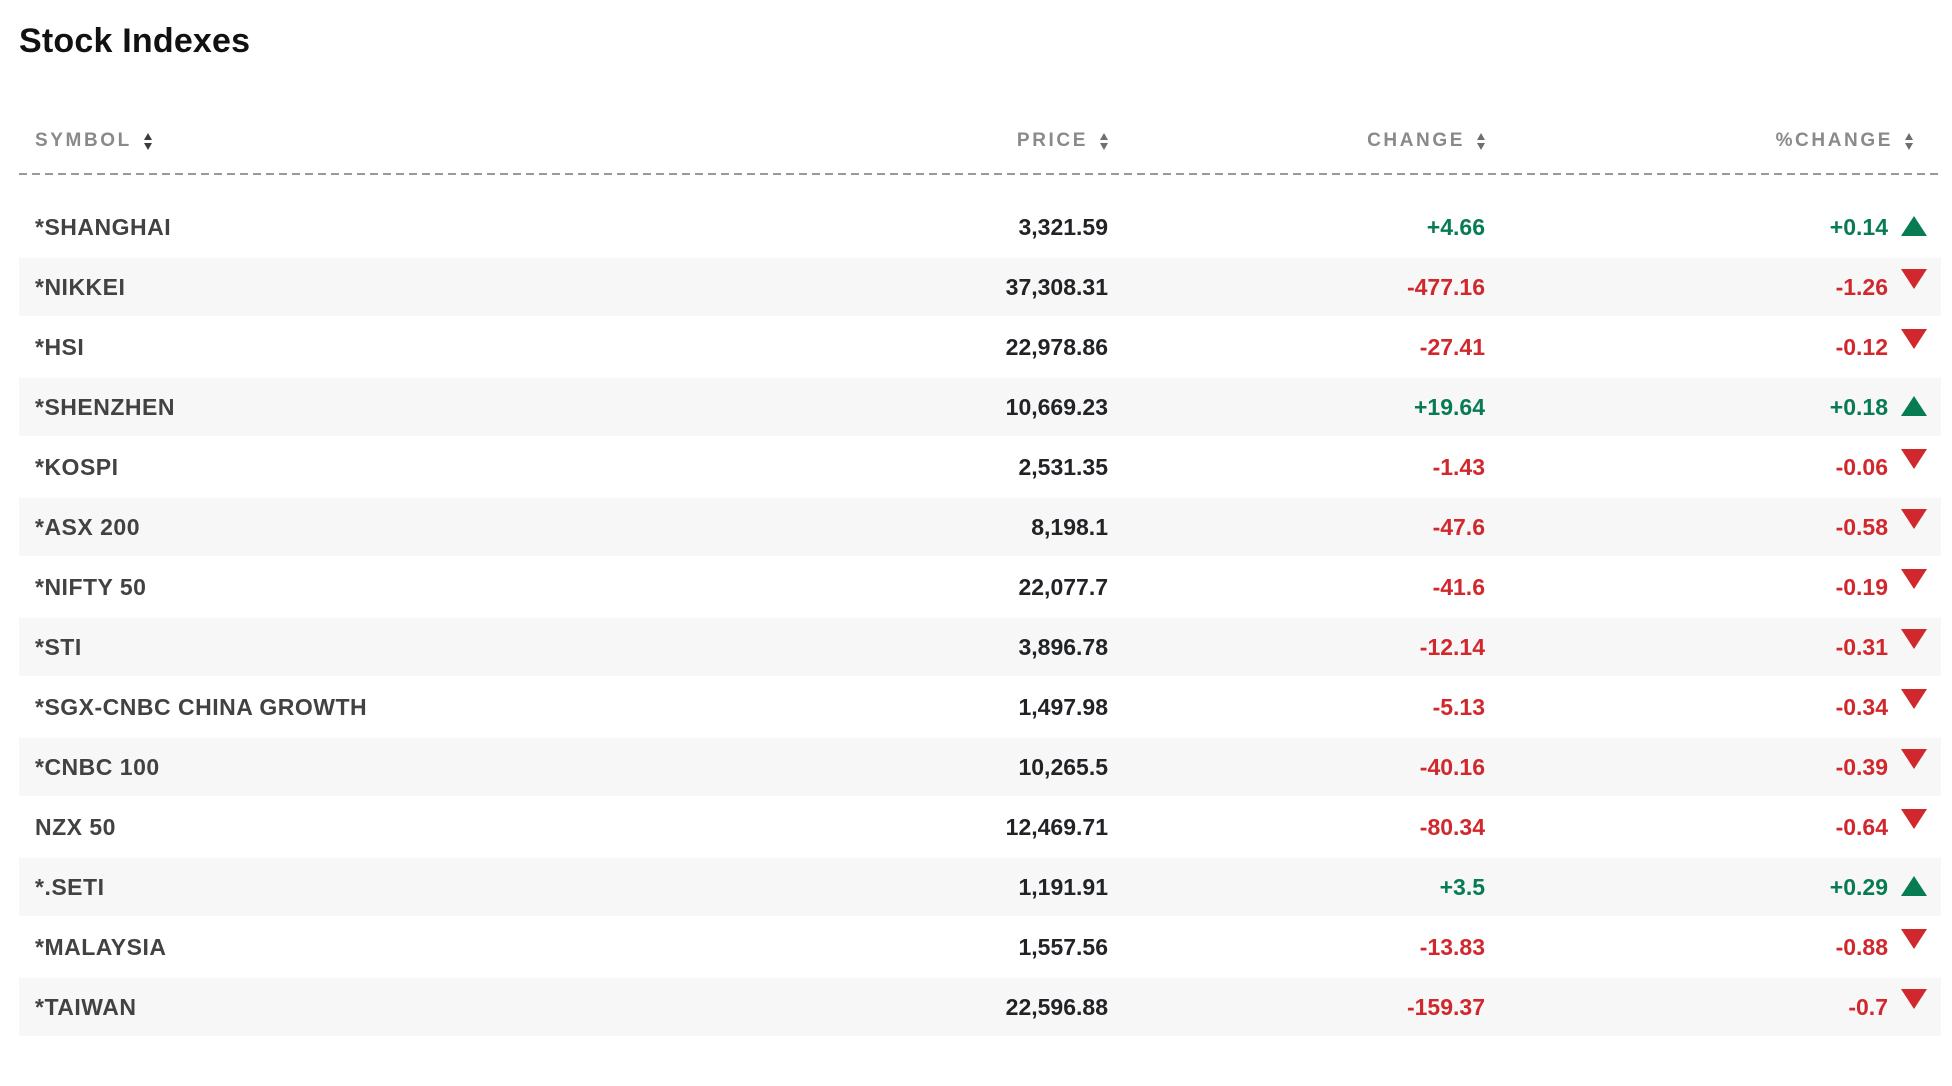 This screenshot has height=1086, width=1952. I want to click on table-row: NZX 50 12,469.71 -80.34 -0.64, so click(980, 827).